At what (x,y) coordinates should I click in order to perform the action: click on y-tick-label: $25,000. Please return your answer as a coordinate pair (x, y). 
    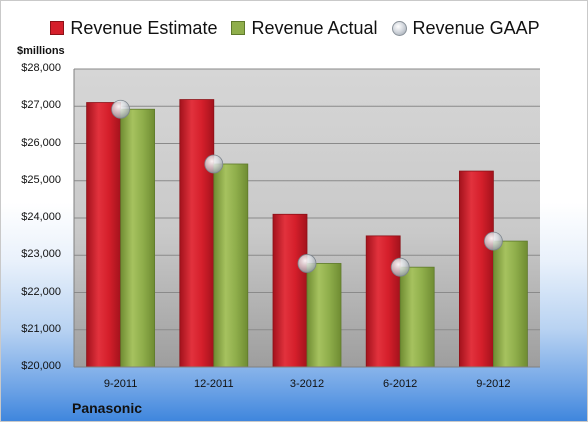
    Looking at the image, I should click on (41, 179).